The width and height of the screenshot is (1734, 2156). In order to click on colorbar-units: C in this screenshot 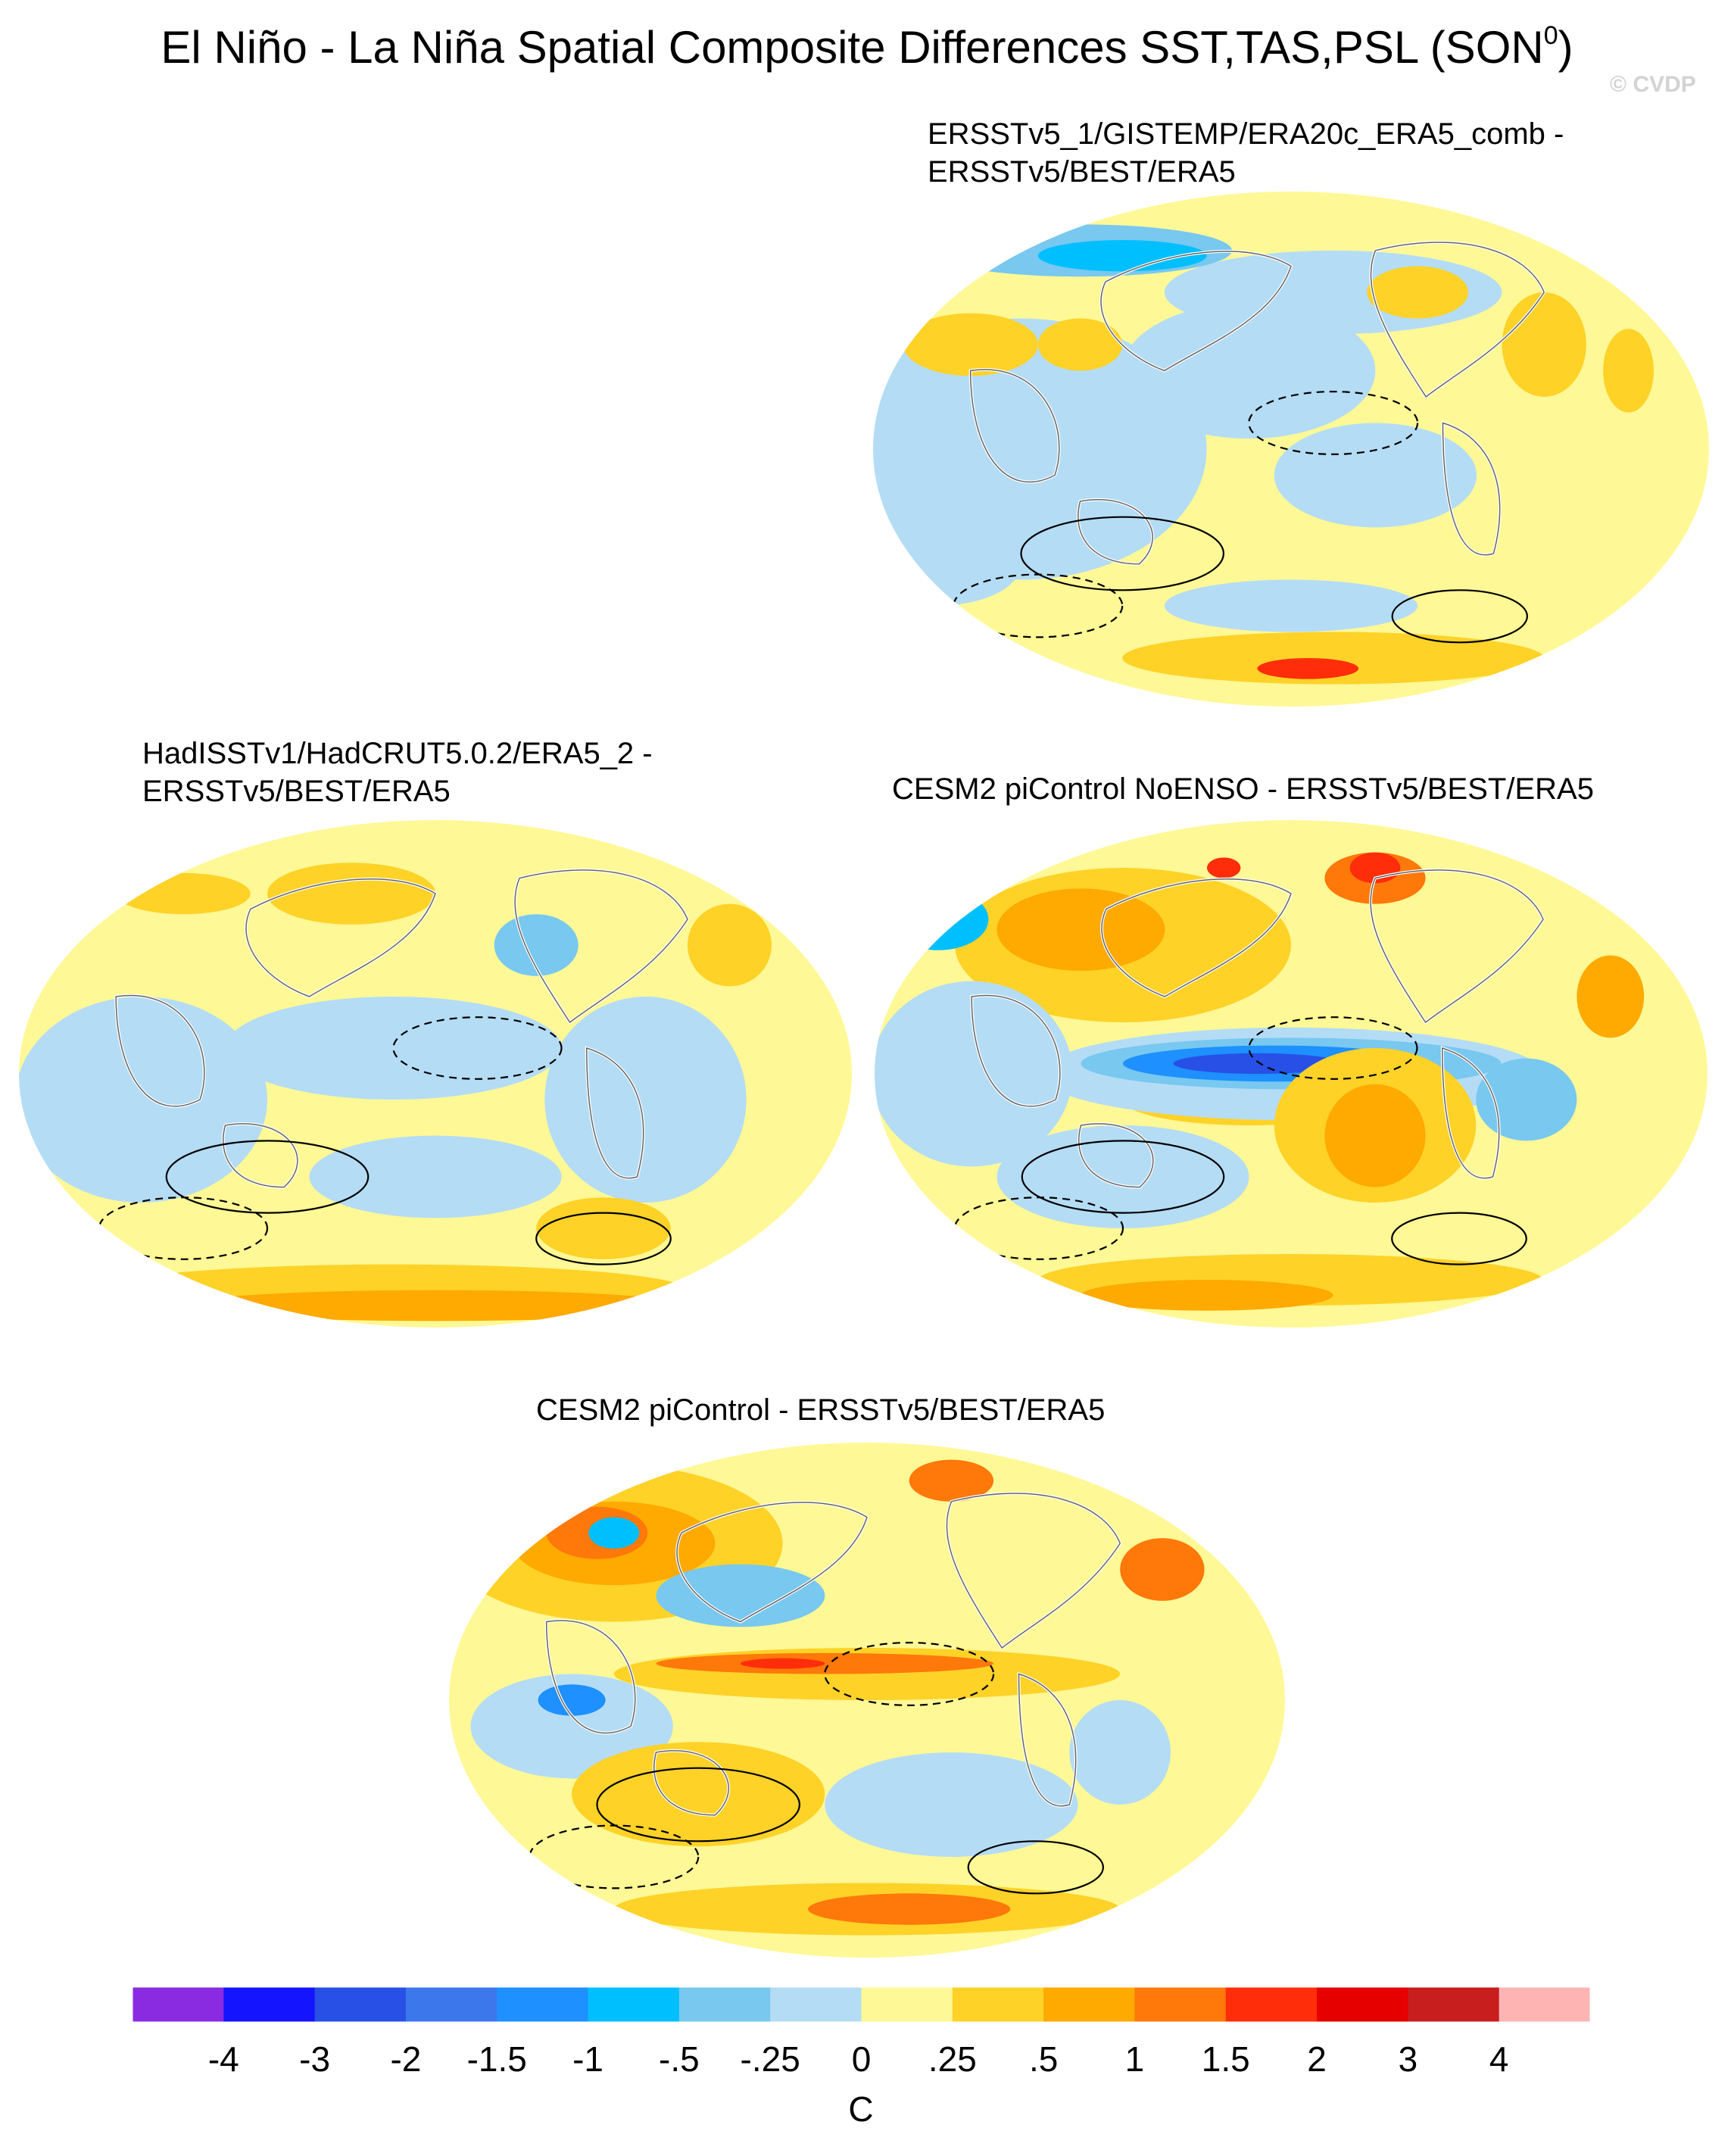, I will do `click(861, 2109)`.